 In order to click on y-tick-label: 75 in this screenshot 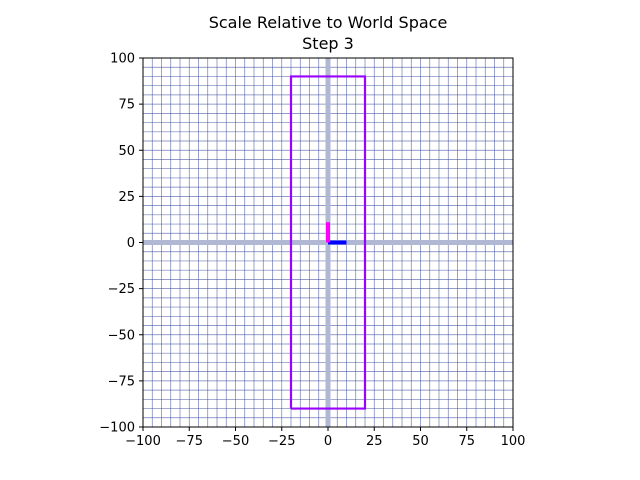, I will do `click(126, 105)`.